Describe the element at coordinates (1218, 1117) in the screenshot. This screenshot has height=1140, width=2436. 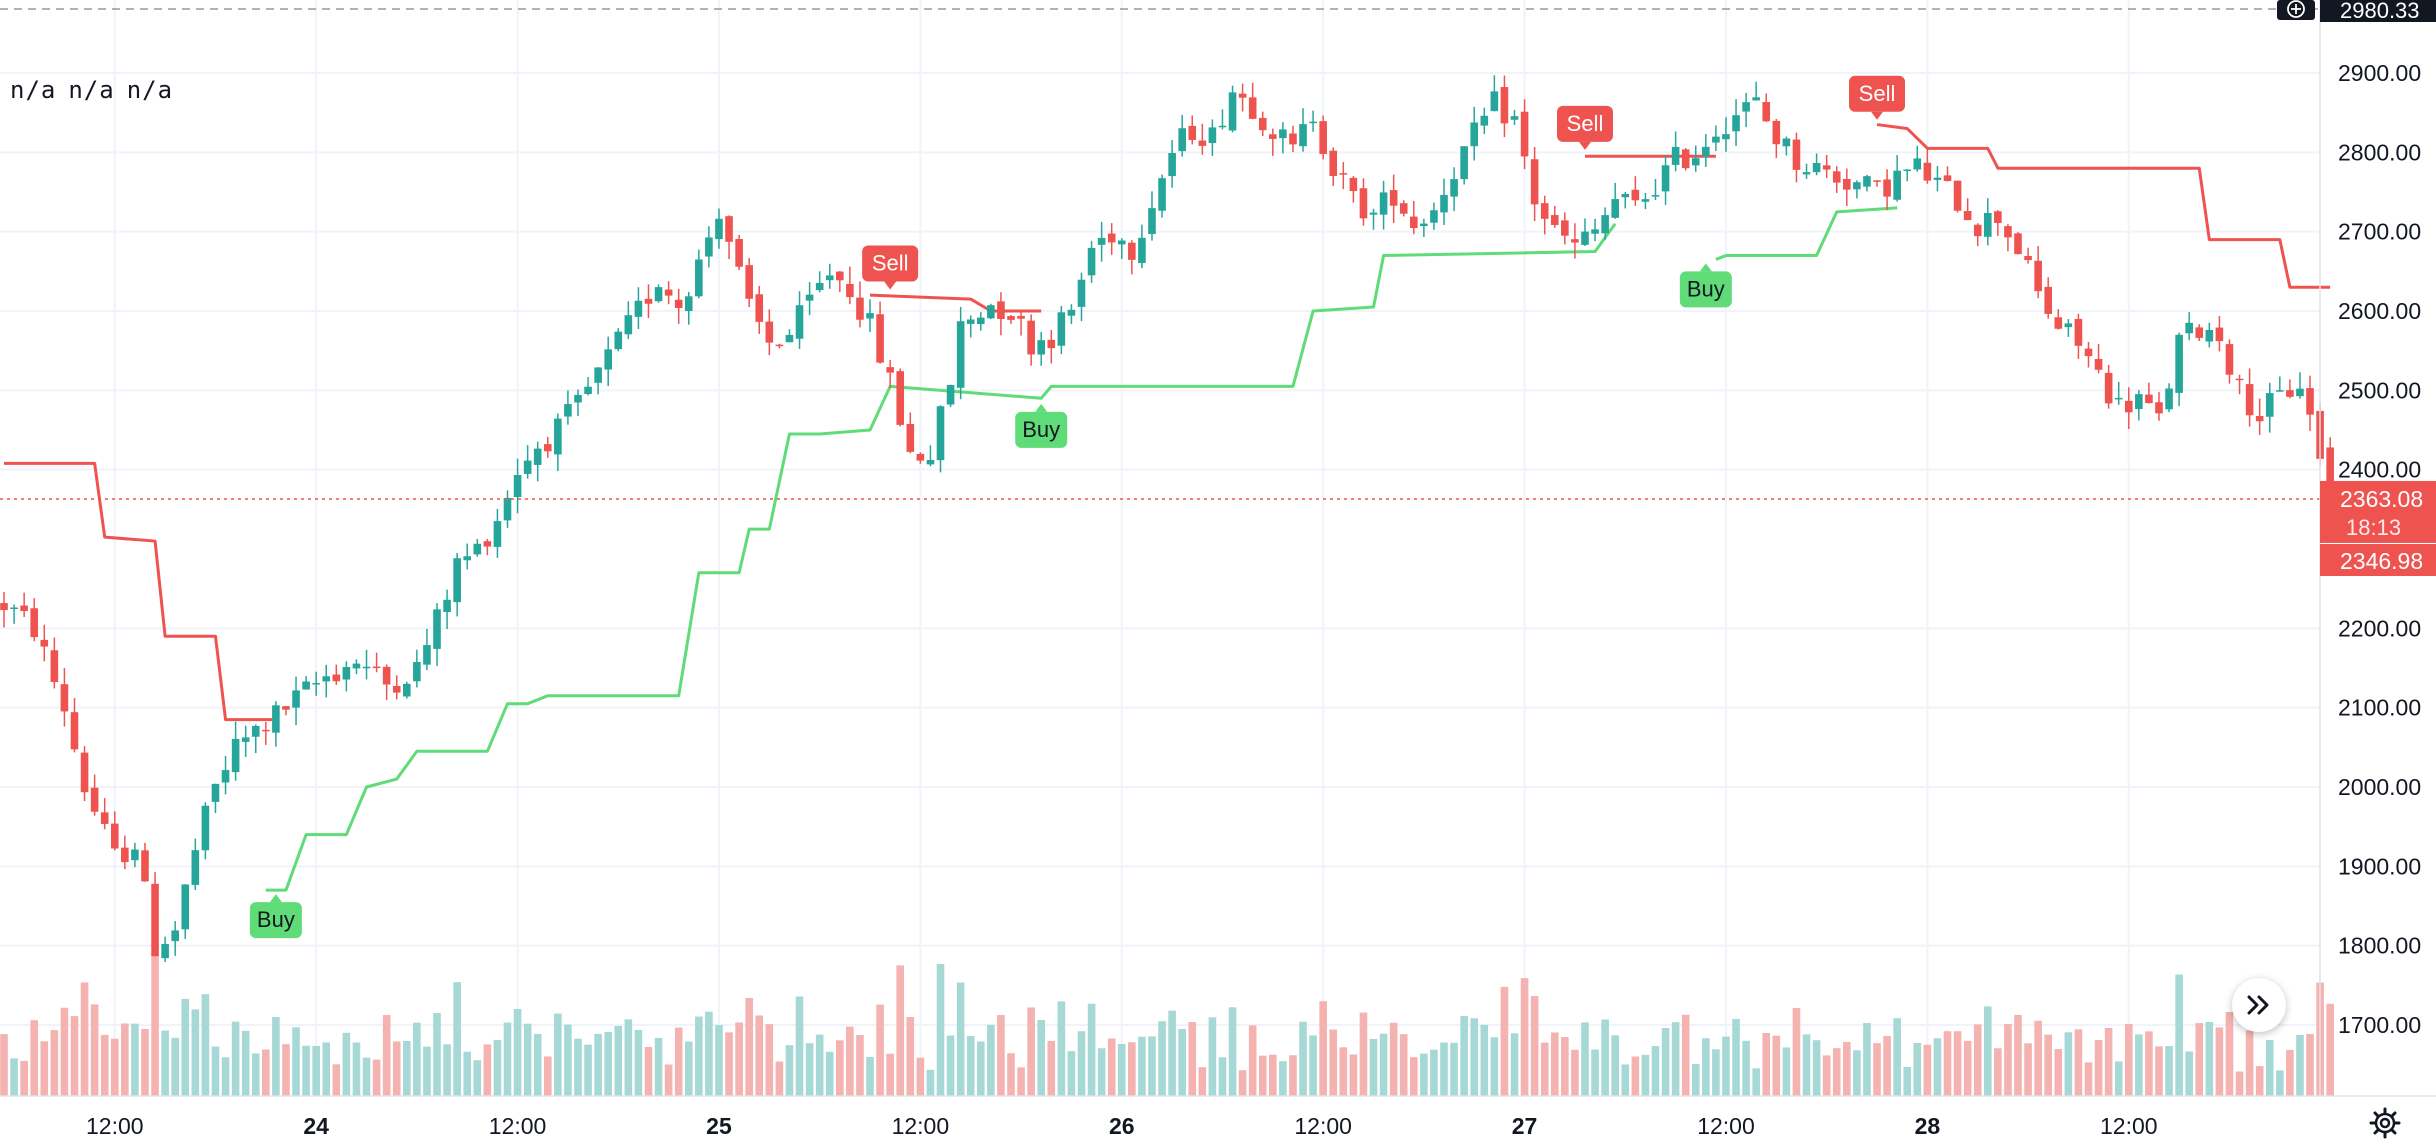
I see `time-axis: 12:00 24 12:00 25 12:00 26 12:00 27 12:00 28 12:00` at that location.